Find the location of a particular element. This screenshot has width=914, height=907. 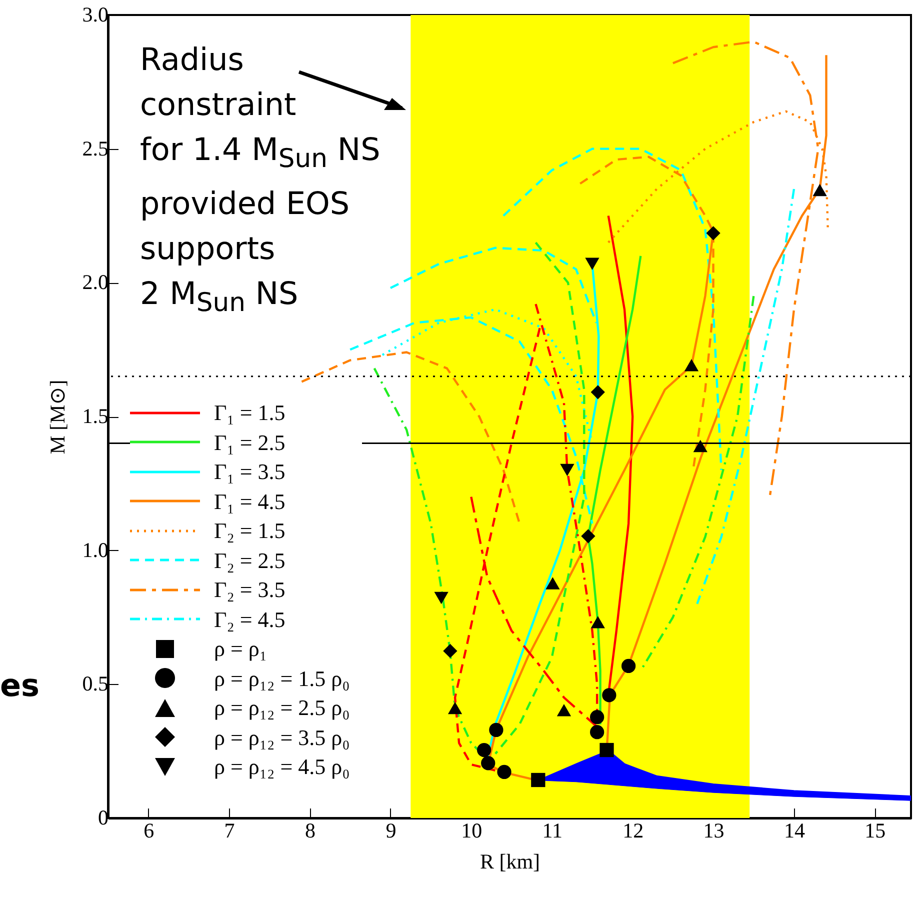

x-tick-label: 10 is located at coordinates (471, 830).